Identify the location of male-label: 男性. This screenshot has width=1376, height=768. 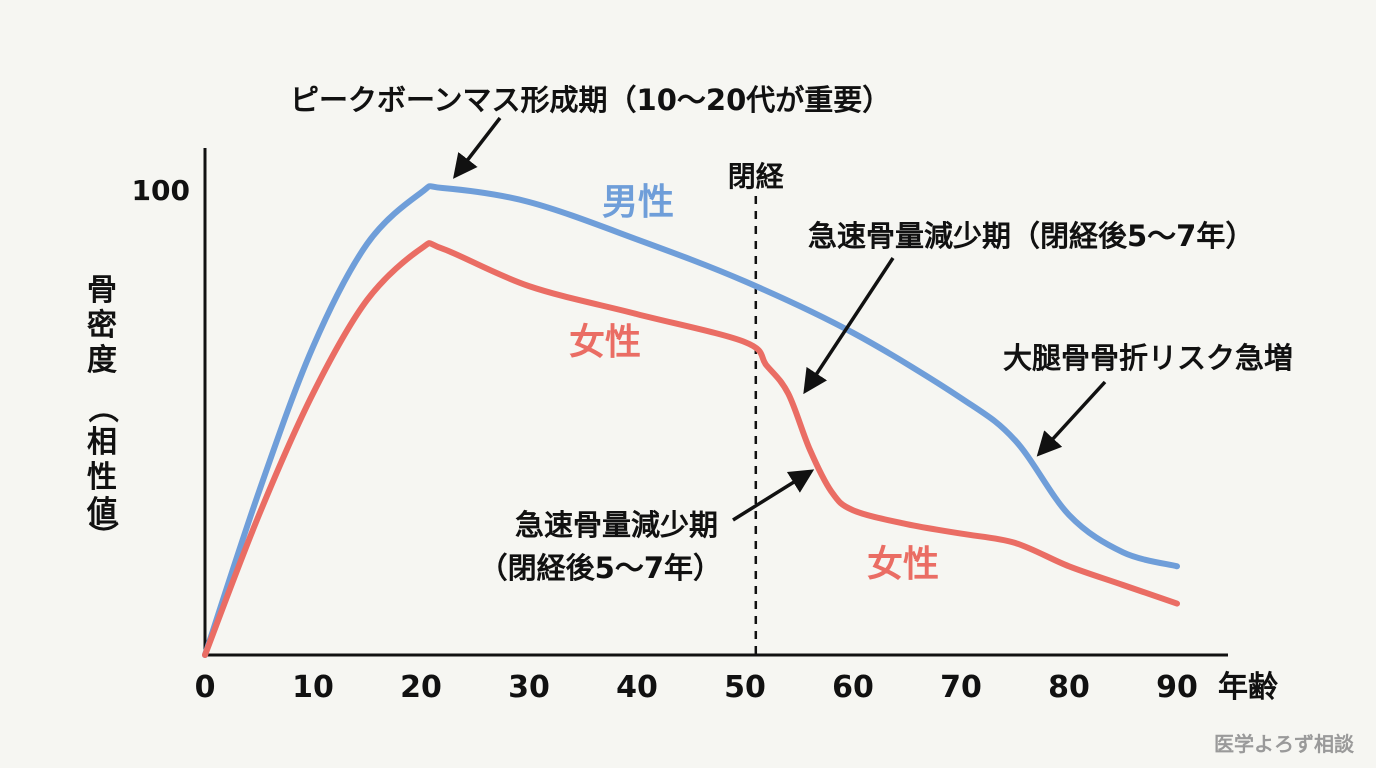
(638, 202).